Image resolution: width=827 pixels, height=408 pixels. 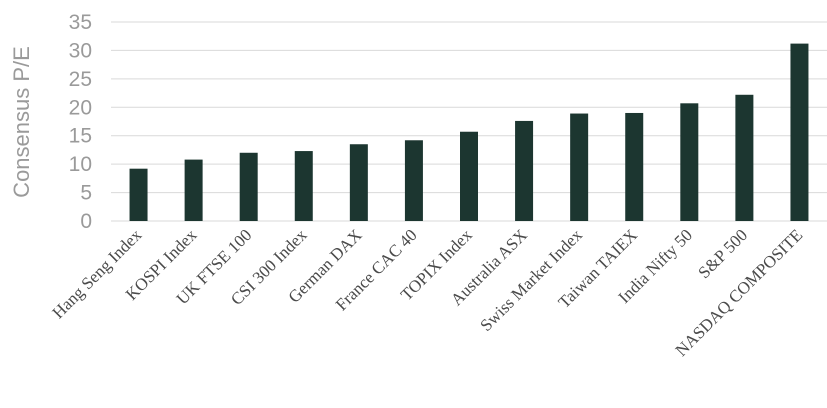 What do you see at coordinates (21, 122) in the screenshot?
I see `y-axis-label: Consensus P/E` at bounding box center [21, 122].